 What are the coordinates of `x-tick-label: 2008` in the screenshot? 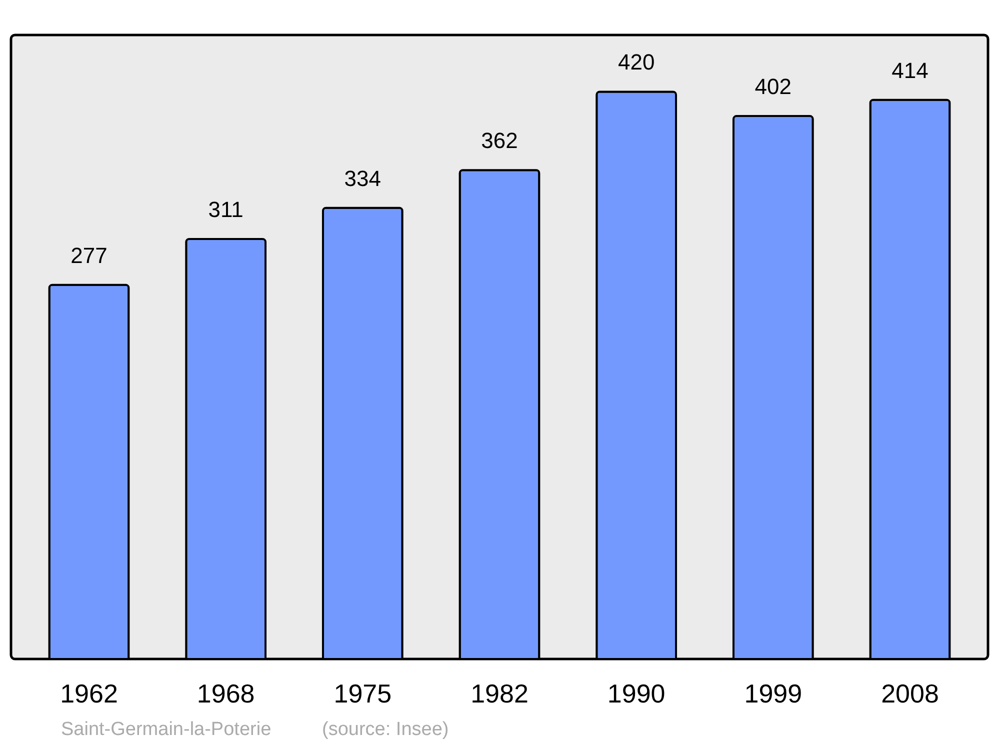 It's located at (910, 693).